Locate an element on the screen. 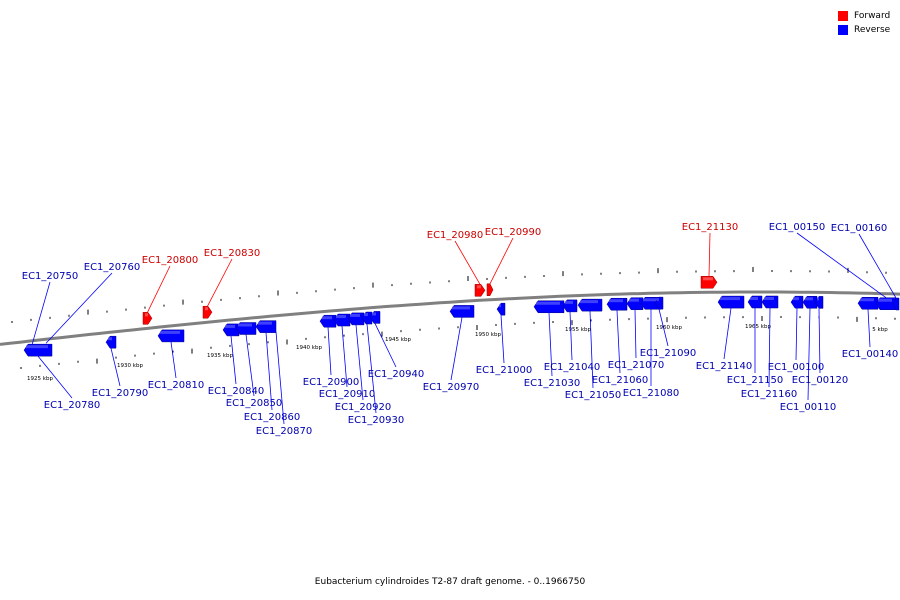  gene-label-ec1_21040: EC1_21040 is located at coordinates (572, 367).